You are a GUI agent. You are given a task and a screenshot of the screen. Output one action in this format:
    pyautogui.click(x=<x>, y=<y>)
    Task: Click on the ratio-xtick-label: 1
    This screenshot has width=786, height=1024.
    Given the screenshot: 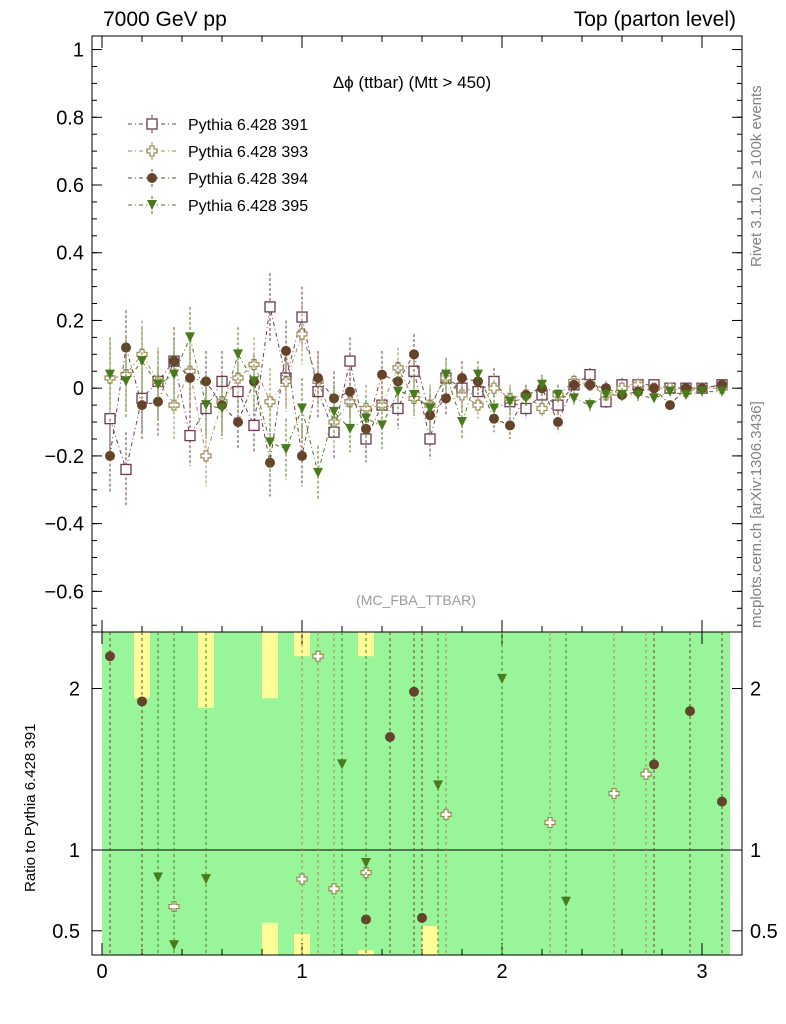 What is the action you would take?
    pyautogui.click(x=301, y=972)
    